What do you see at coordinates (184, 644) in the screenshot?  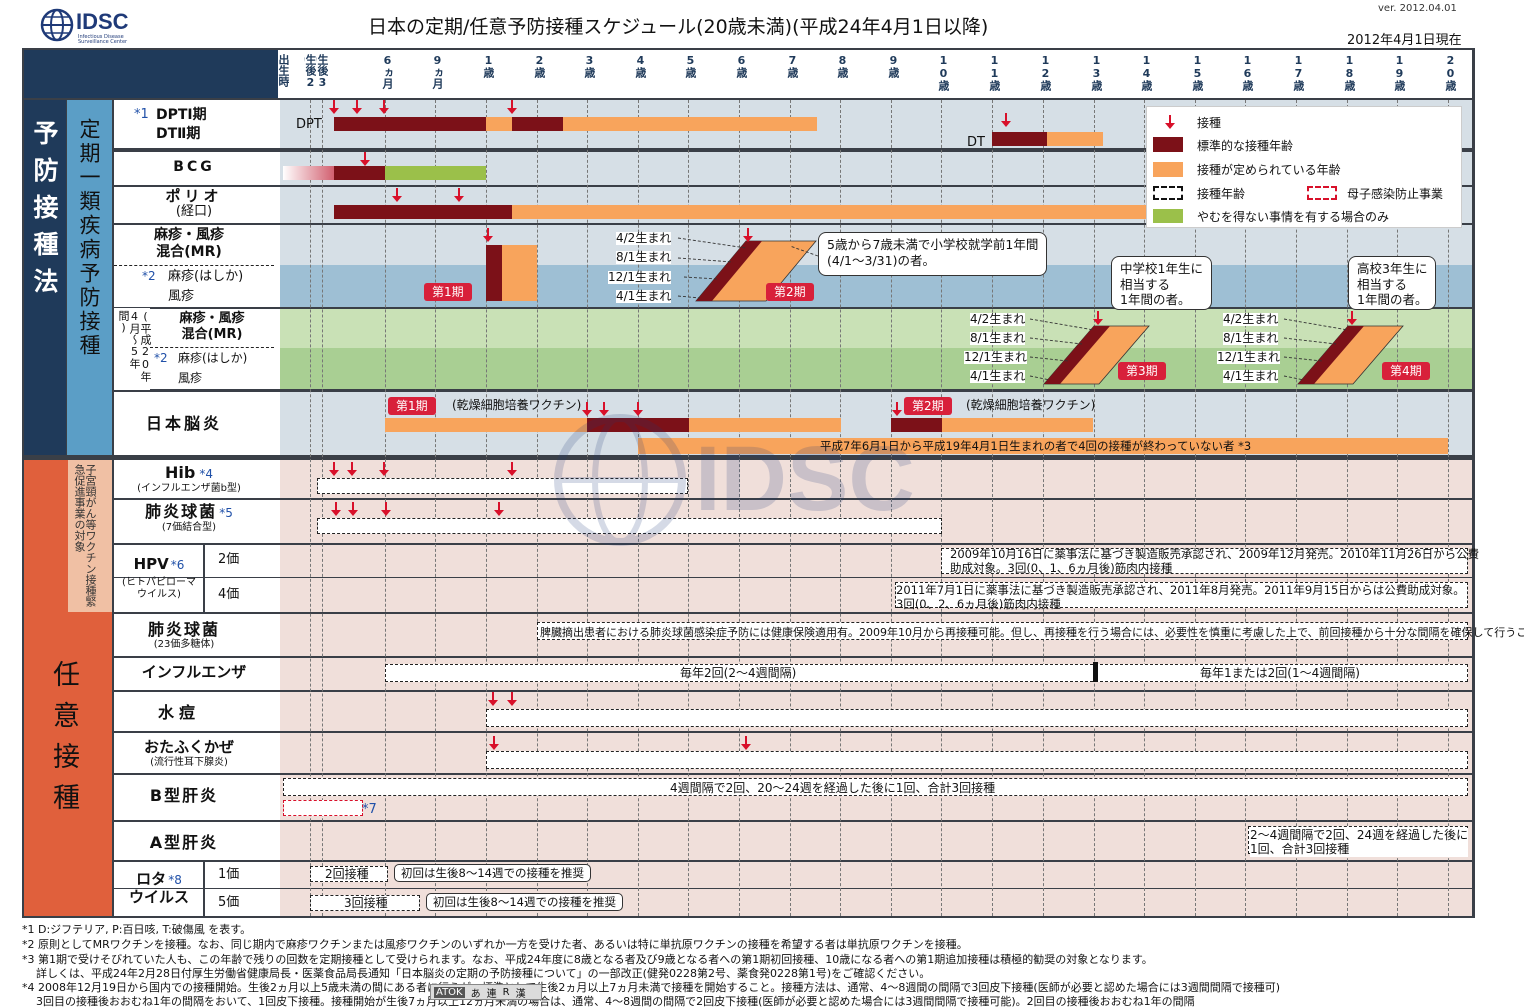 I see `ppv-sub: (23価多糖体)` at bounding box center [184, 644].